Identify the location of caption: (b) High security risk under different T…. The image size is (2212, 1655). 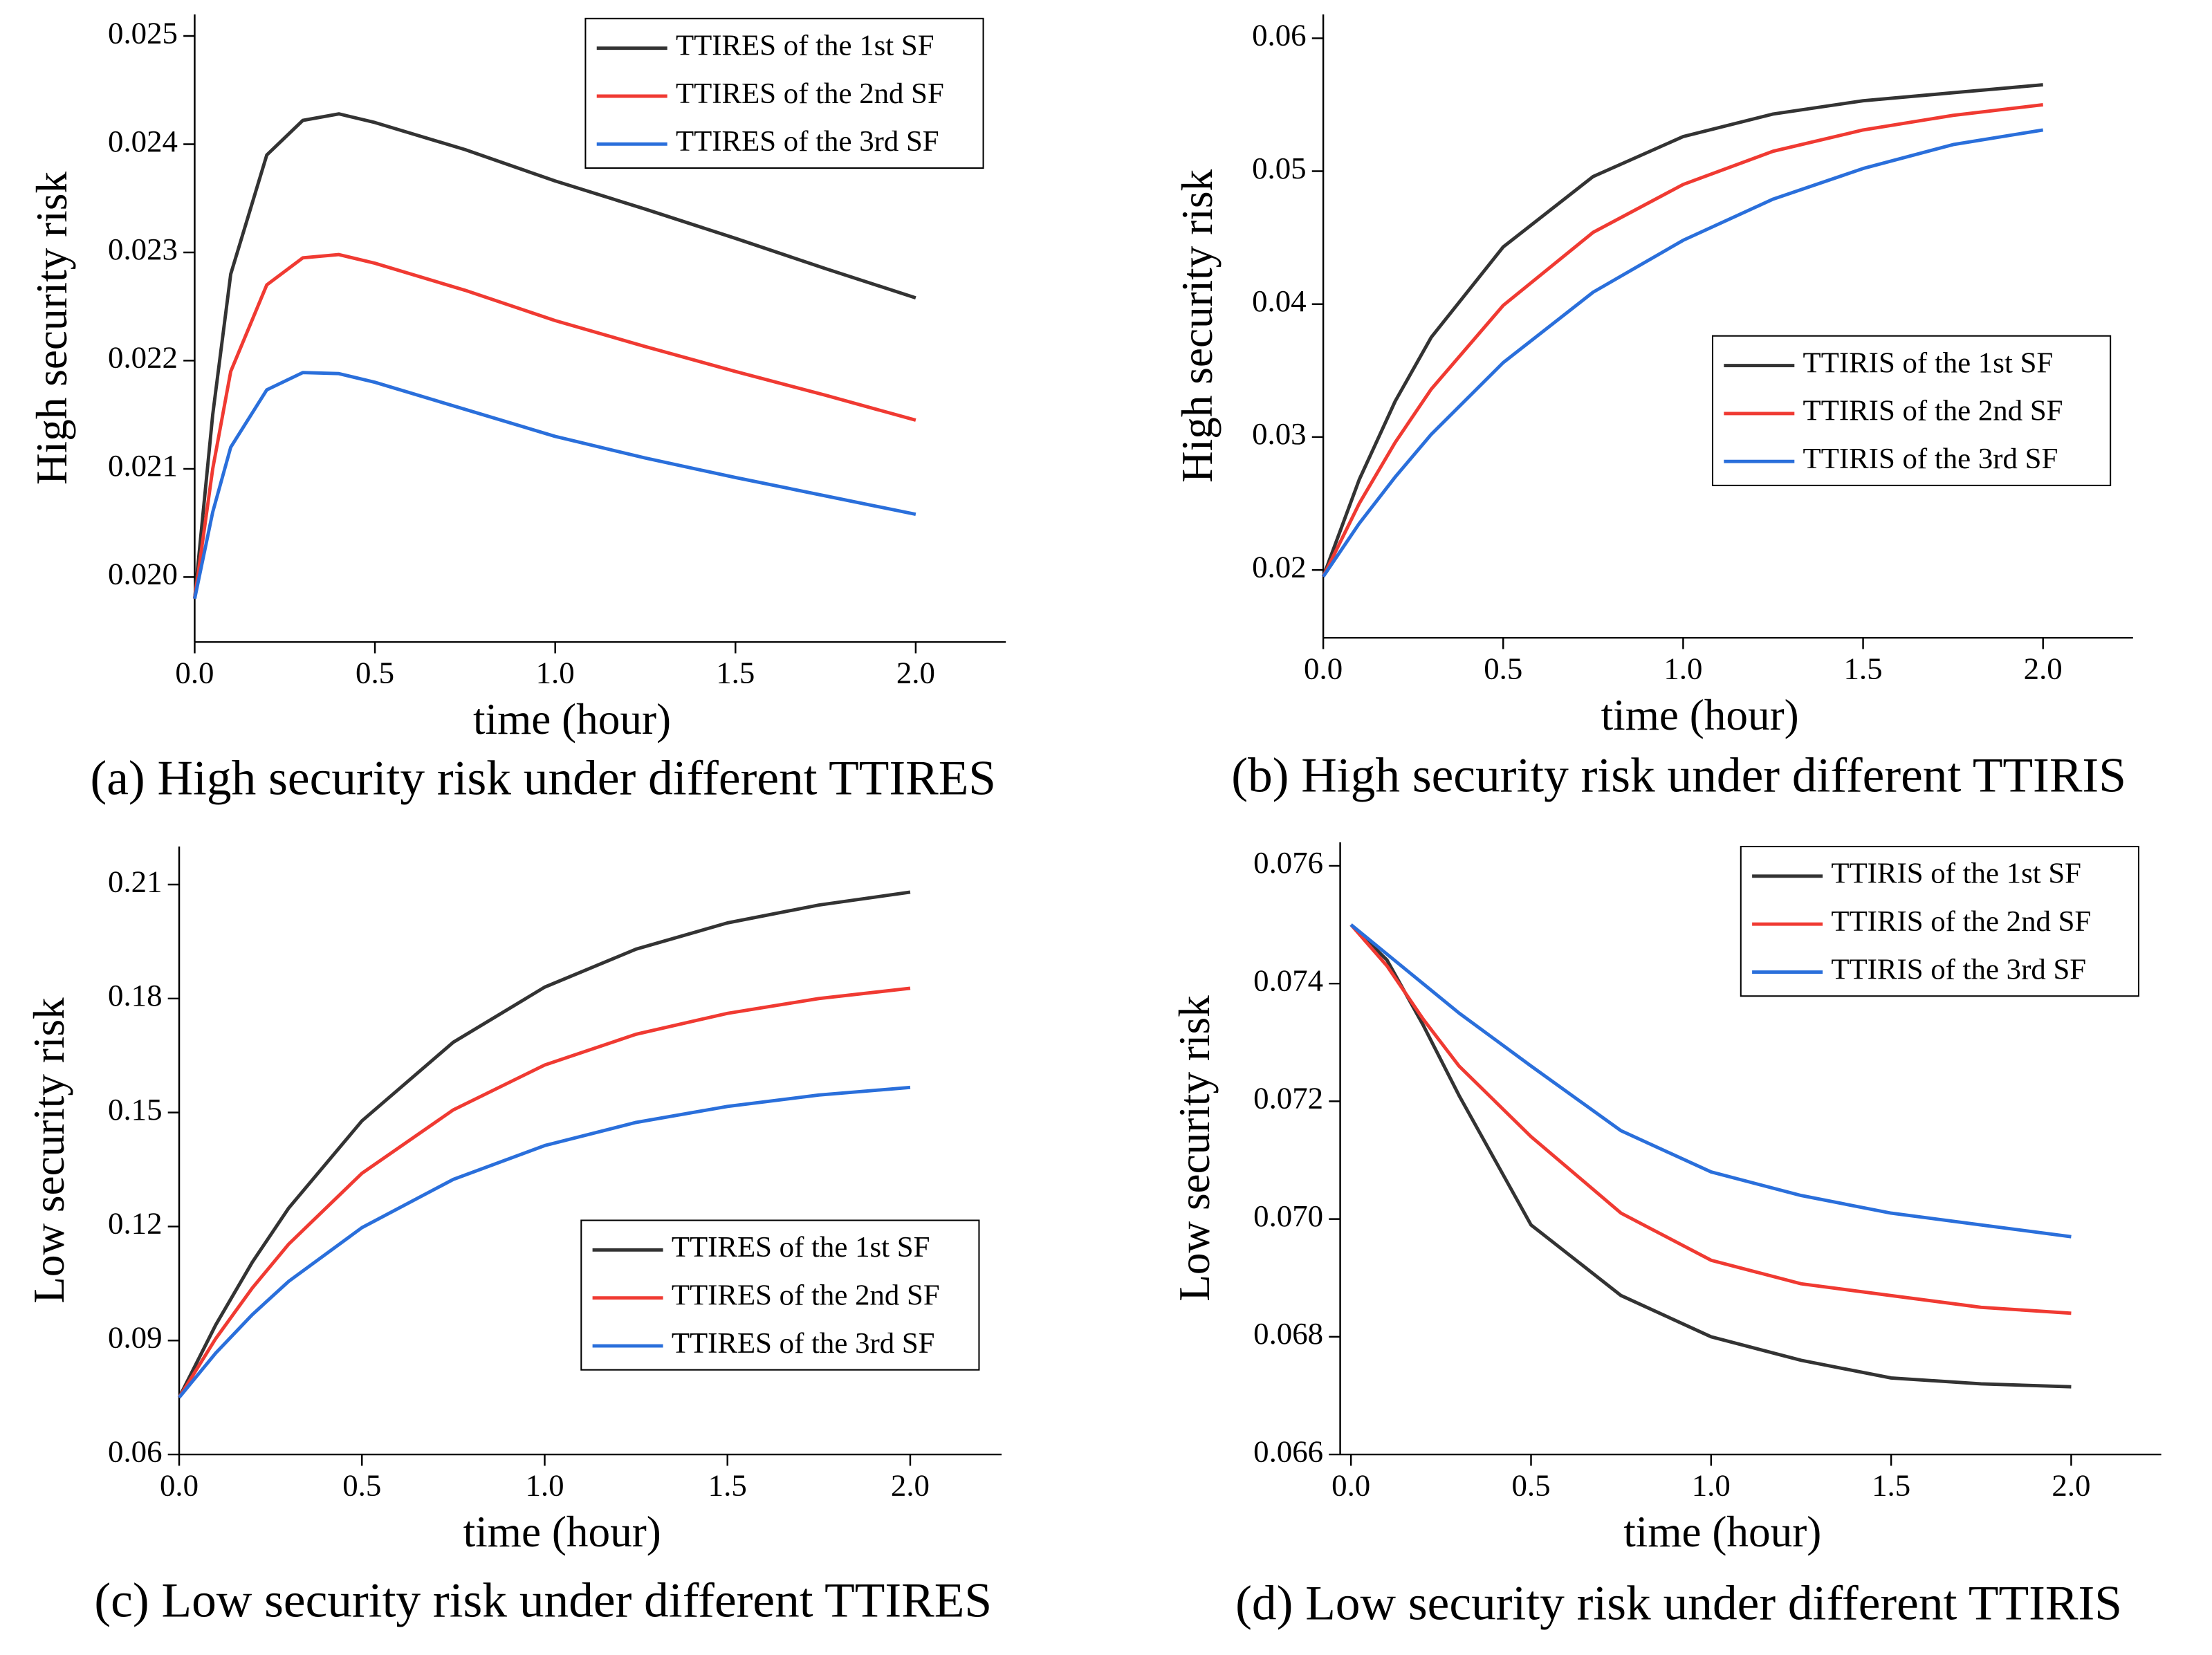
(1679, 775).